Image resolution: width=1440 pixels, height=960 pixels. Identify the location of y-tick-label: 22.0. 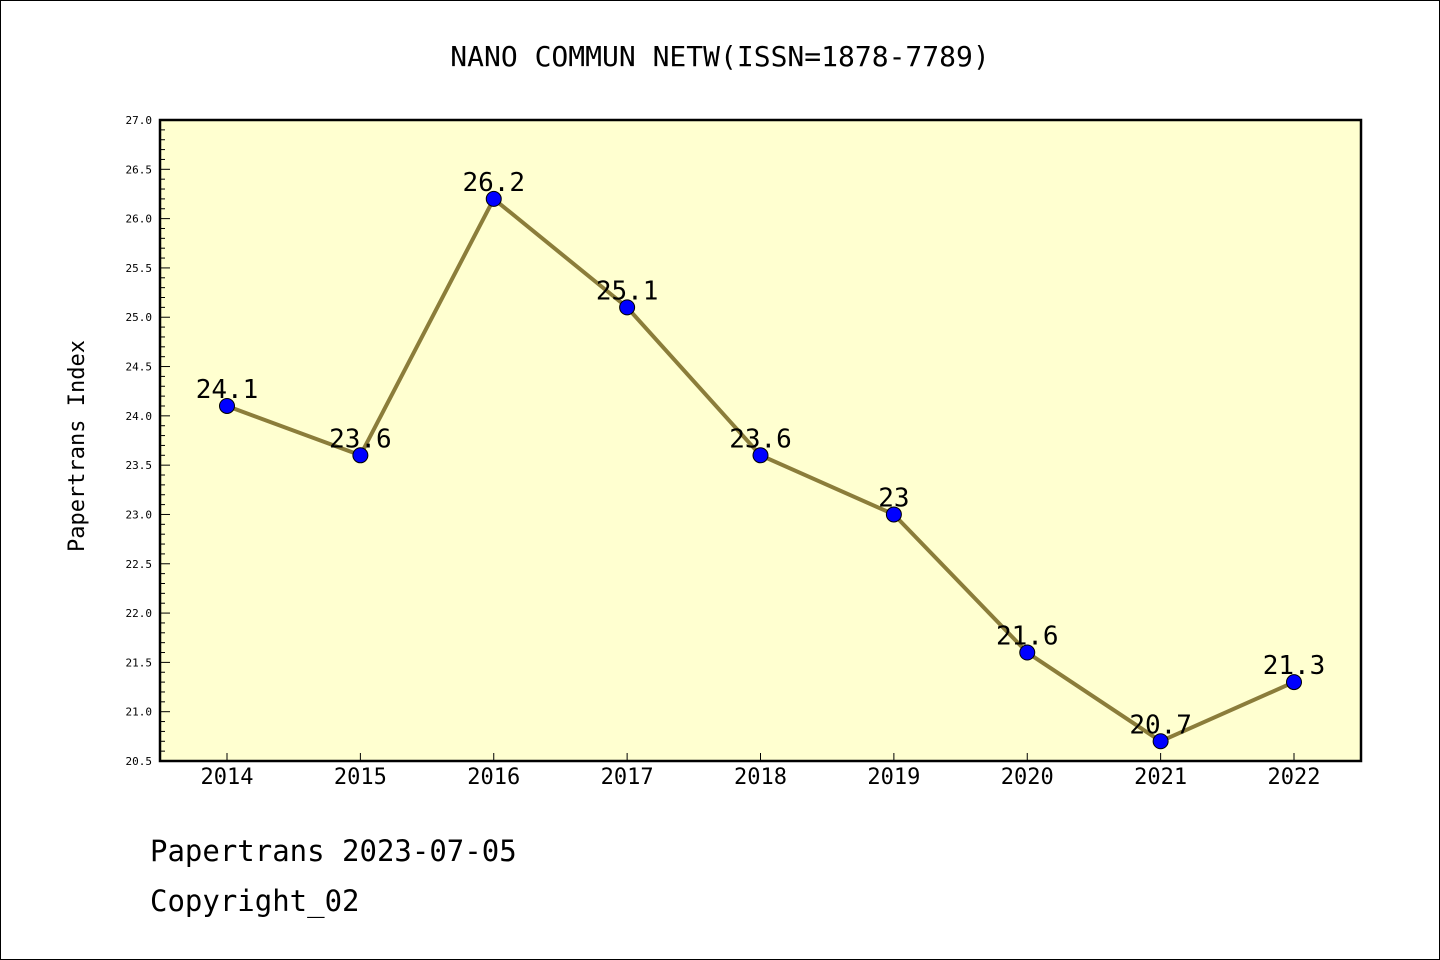
(139, 613).